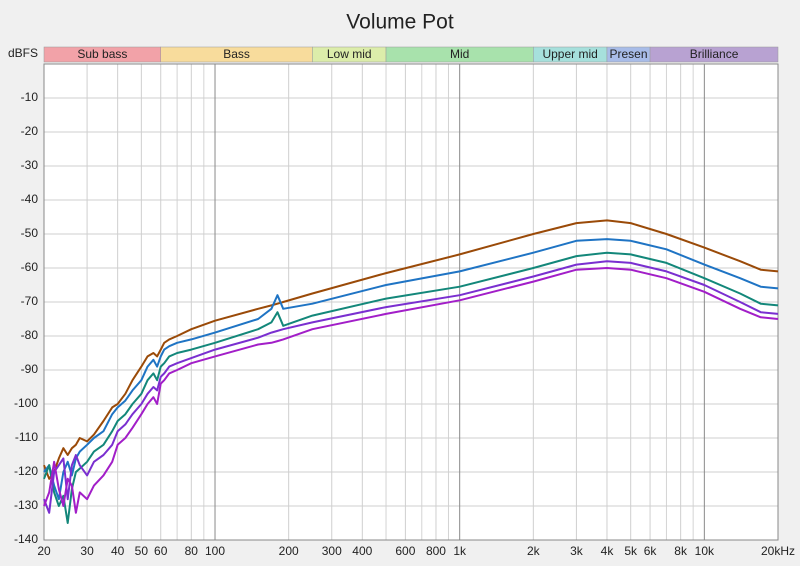 The width and height of the screenshot is (800, 566). Describe the element at coordinates (142, 551) in the screenshot. I see `x-tick-label: 50` at that location.